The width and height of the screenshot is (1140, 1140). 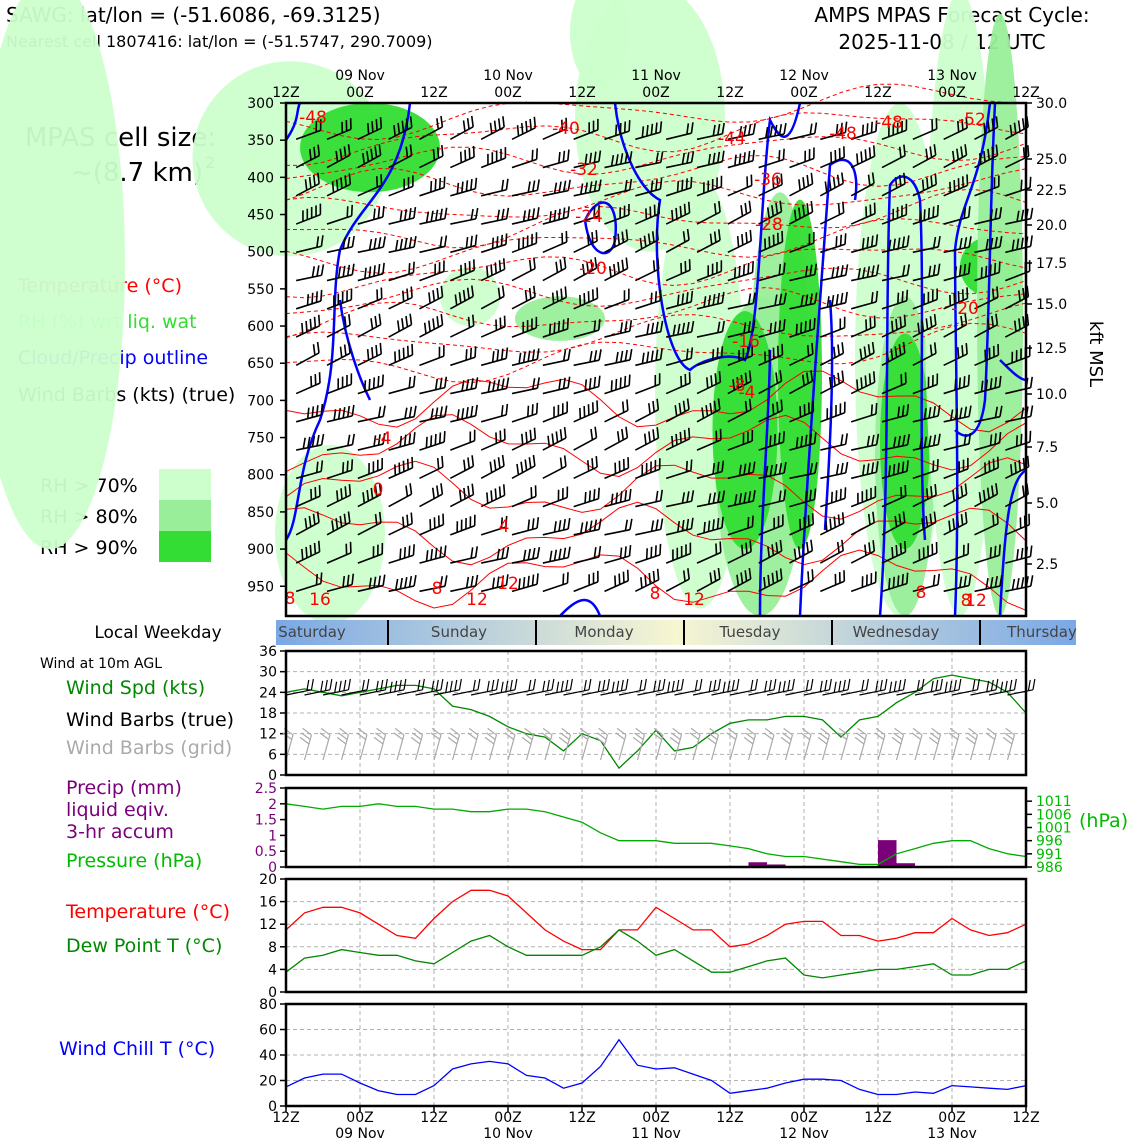 What do you see at coordinates (1049, 842) in the screenshot?
I see `pressure-tick-label: 996` at bounding box center [1049, 842].